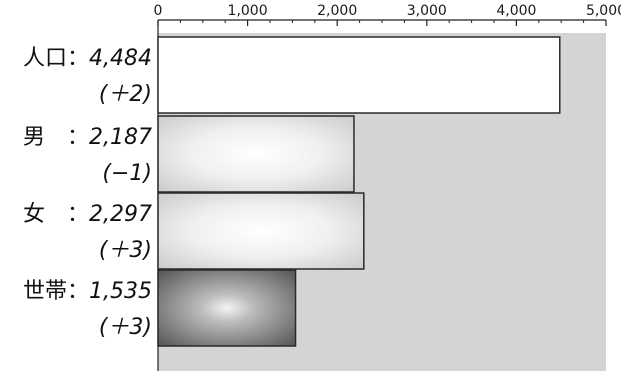 The image size is (621, 371). I want to click on category-value: 2,187, so click(120, 137).